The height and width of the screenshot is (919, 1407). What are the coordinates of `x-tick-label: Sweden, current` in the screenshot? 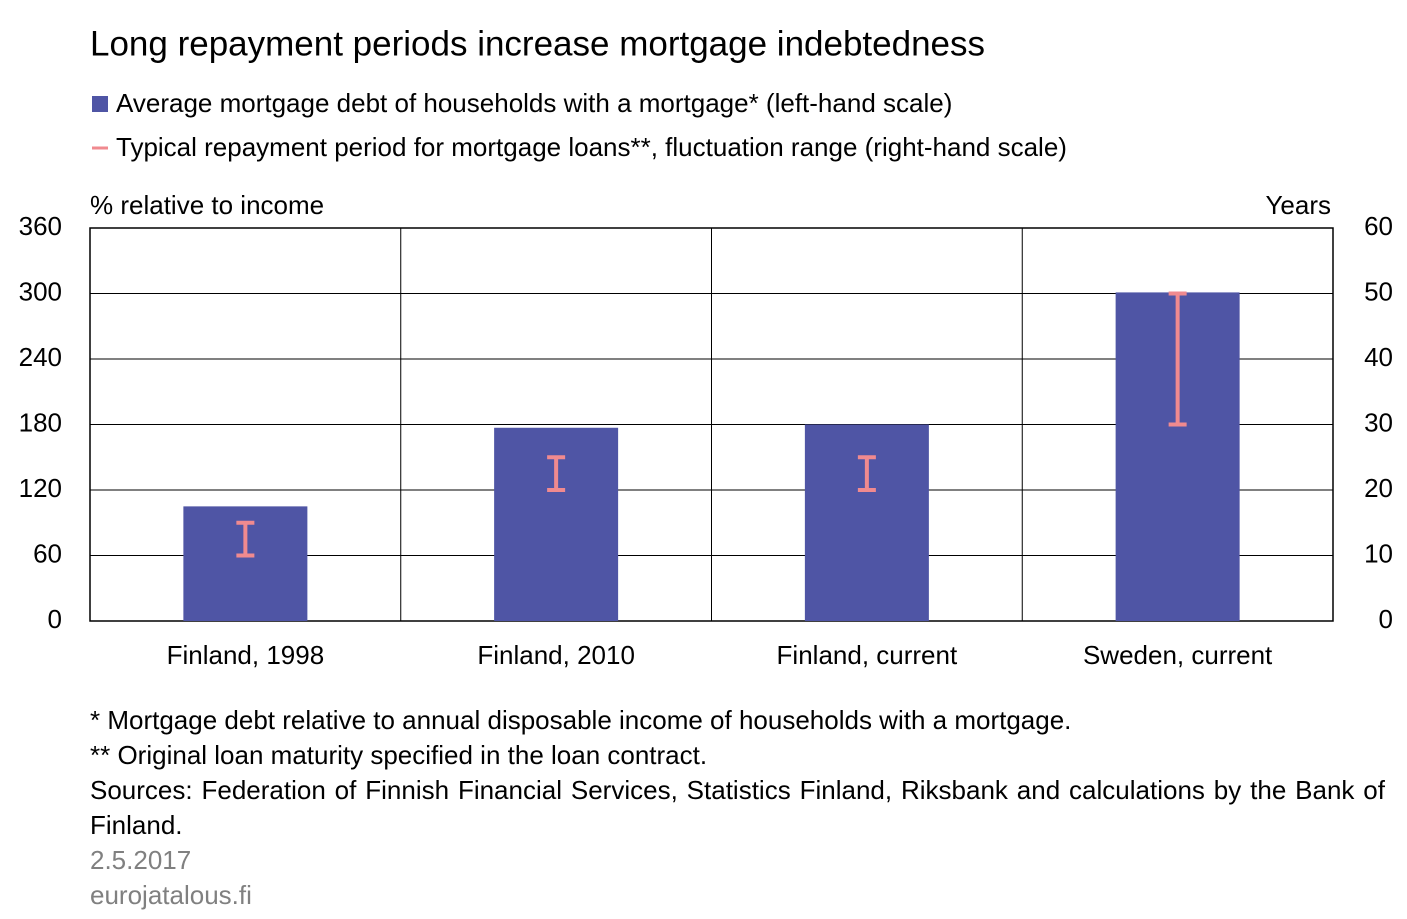 It's located at (1178, 655).